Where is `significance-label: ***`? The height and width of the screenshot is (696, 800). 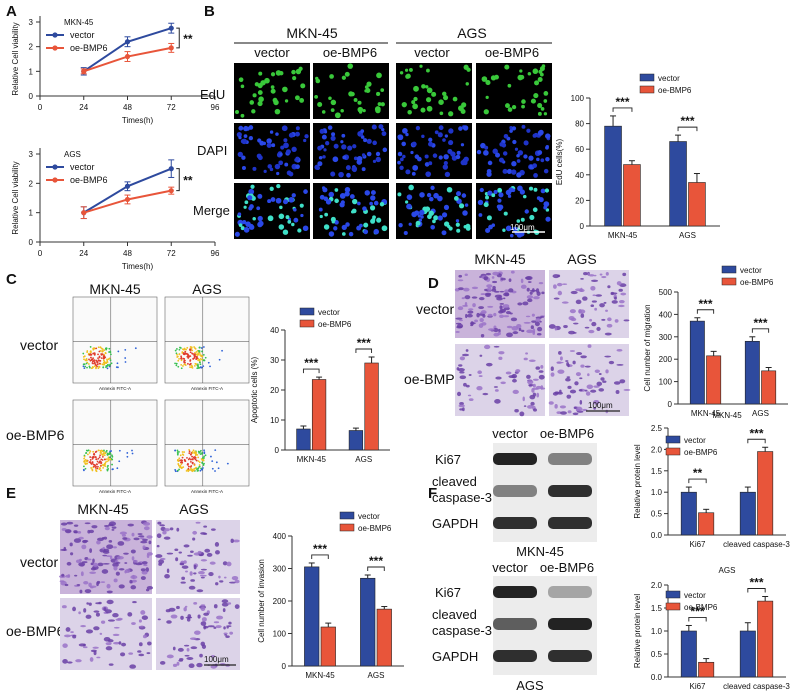 significance-label: *** is located at coordinates (697, 611).